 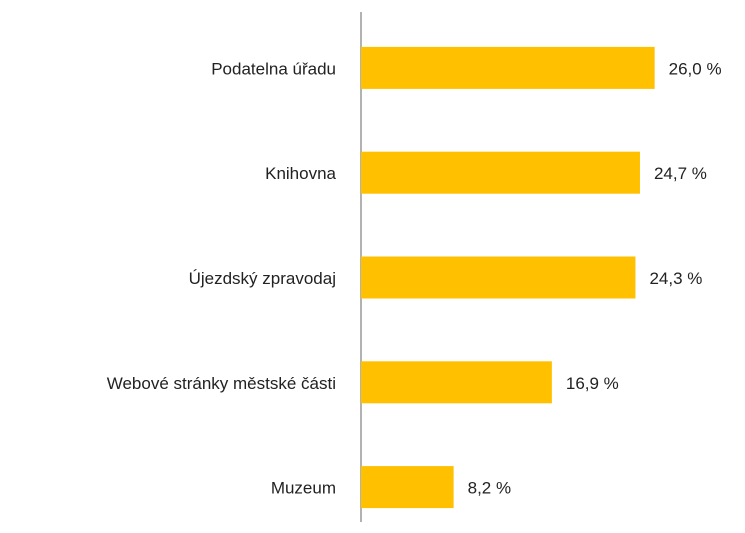 What do you see at coordinates (680, 173) in the screenshot?
I see `value-label: 24,7 %` at bounding box center [680, 173].